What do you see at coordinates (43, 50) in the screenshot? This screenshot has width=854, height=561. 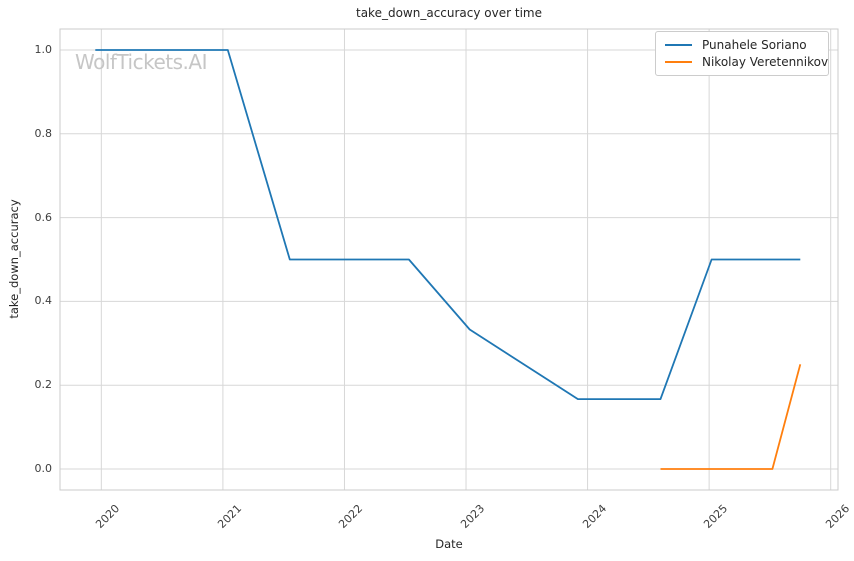 I see `y-tick-label: 1.0` at bounding box center [43, 50].